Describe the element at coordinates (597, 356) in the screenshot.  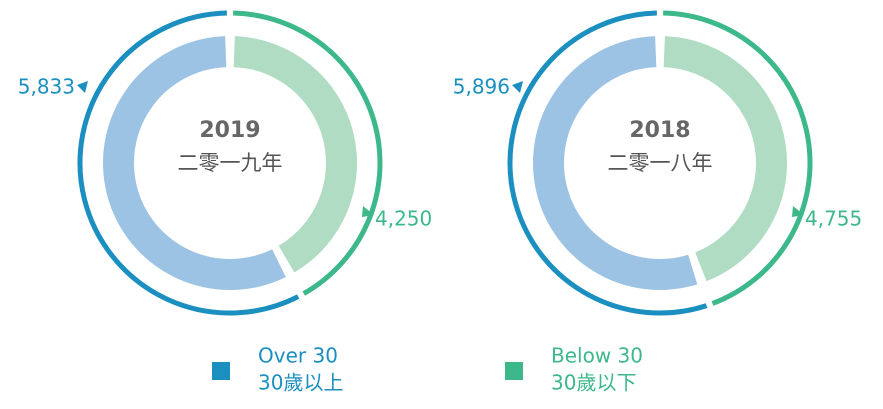
I see `legend-label: Below 30` at that location.